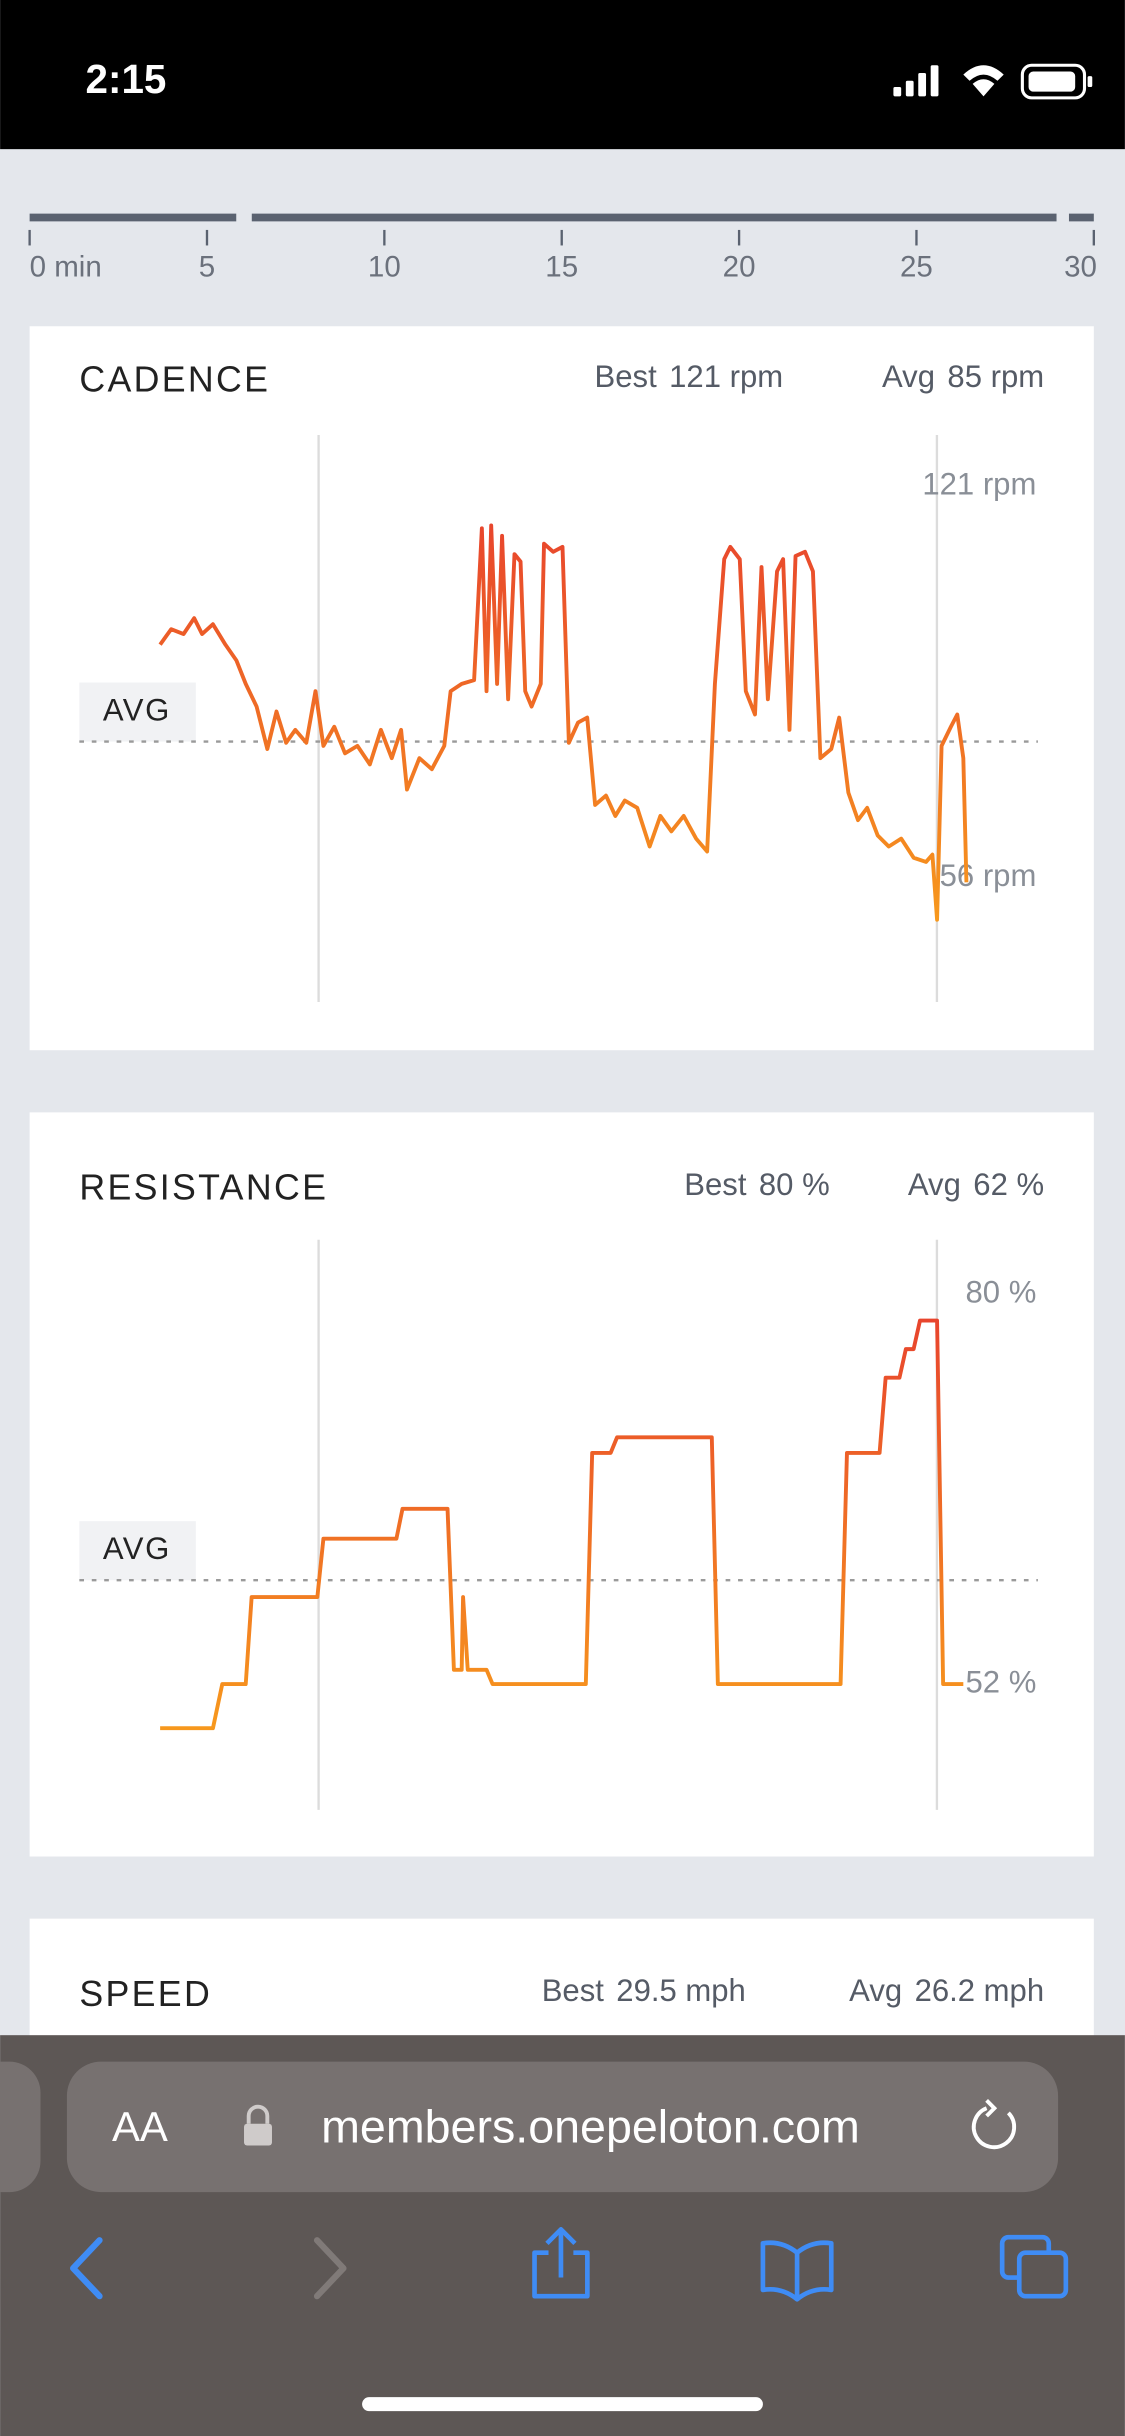 The image size is (1125, 2436). I want to click on prev-tab, so click(20, 2127).